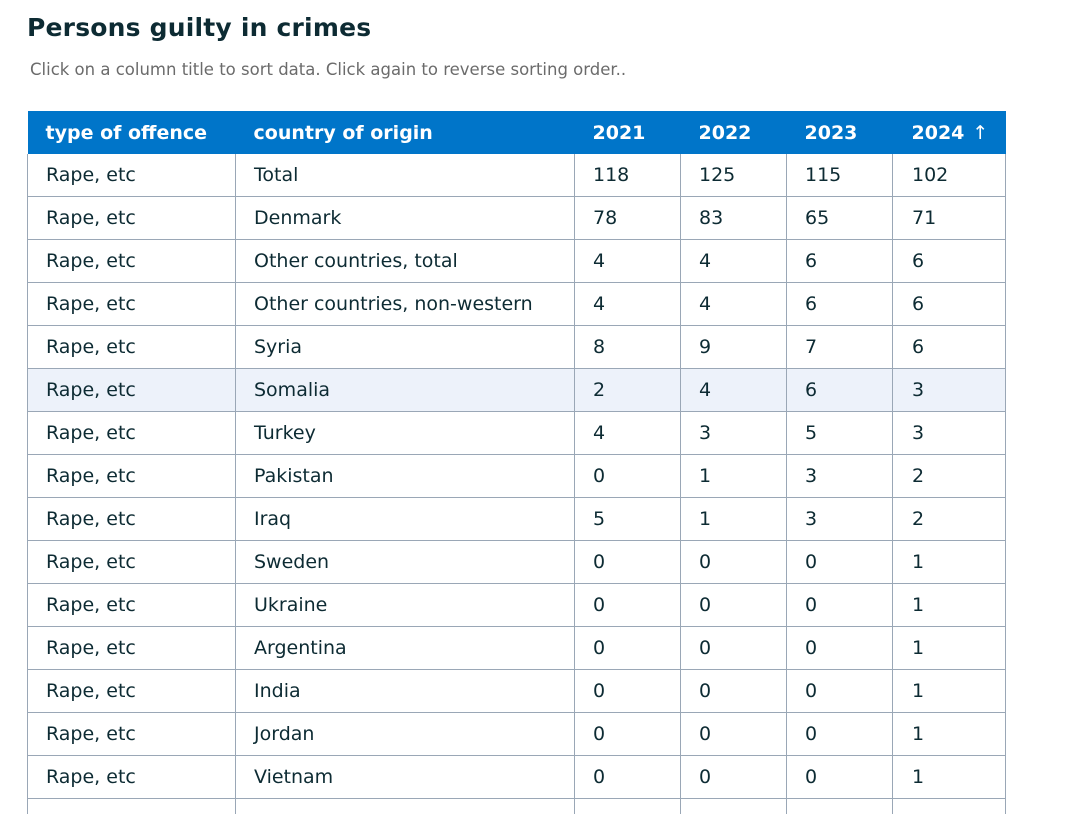 This screenshot has width=1072, height=814. Describe the element at coordinates (405, 433) in the screenshot. I see `cell-country-of-origin: Turkey` at that location.